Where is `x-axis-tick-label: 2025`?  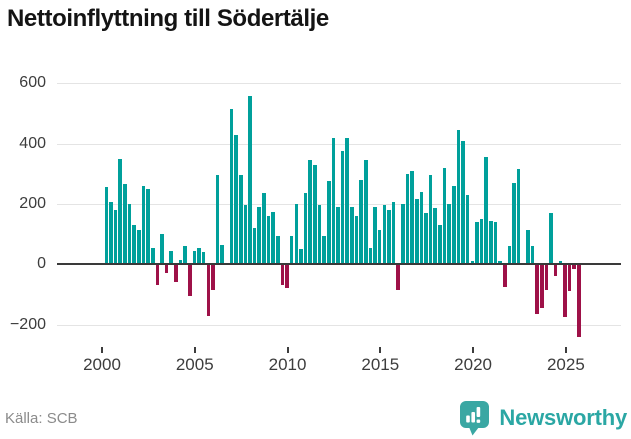
x-axis-tick-label: 2025 is located at coordinates (565, 364).